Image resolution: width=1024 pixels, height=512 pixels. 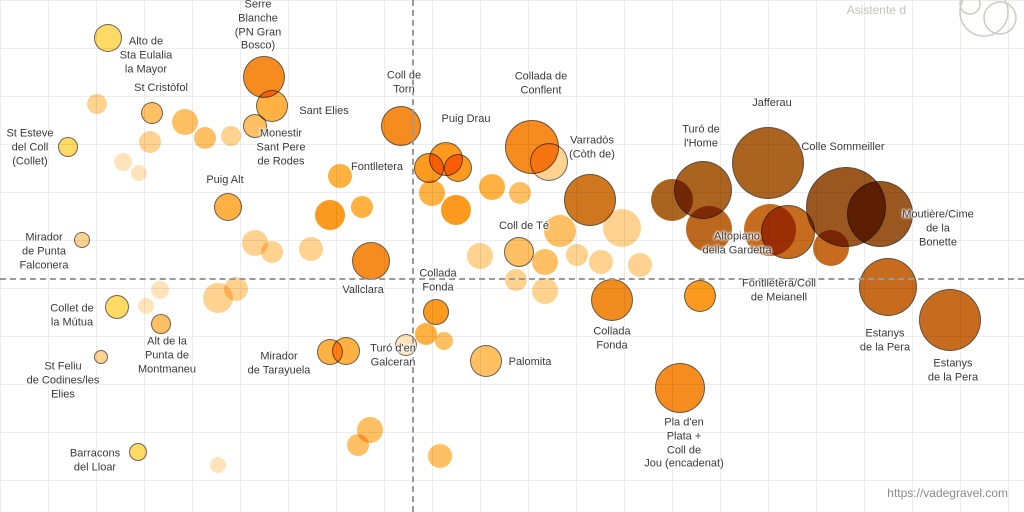 I want to click on point-label: Palomita, so click(x=530, y=362).